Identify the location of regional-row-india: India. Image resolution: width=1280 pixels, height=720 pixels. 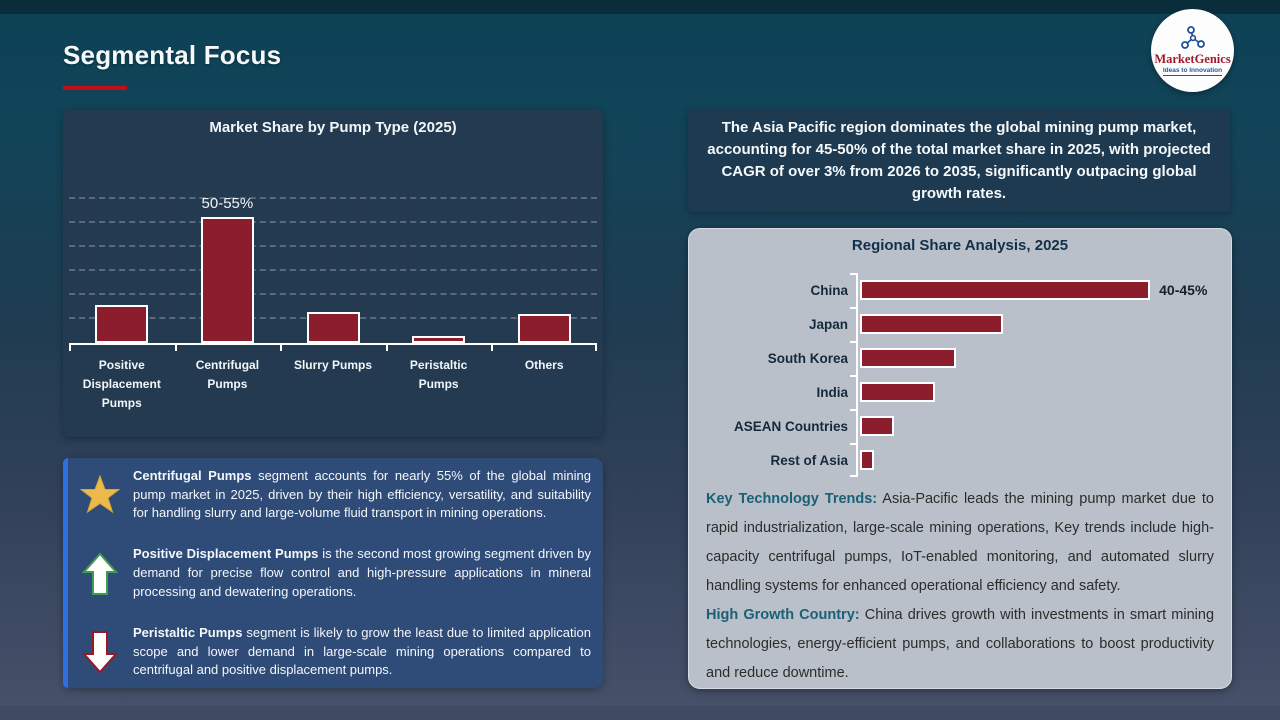
(960, 392).